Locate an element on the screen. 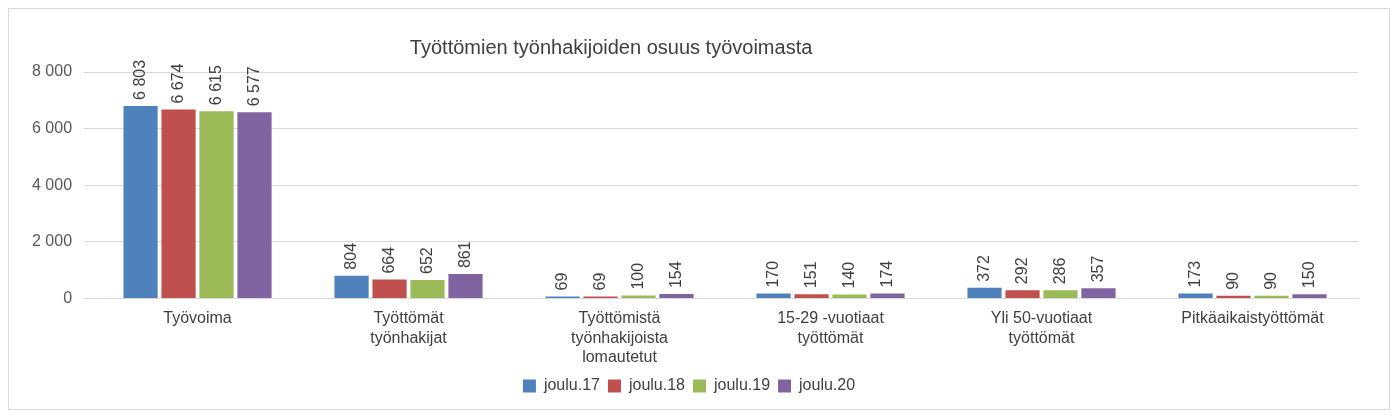 The height and width of the screenshot is (418, 1398). data-label: 6 577 is located at coordinates (253, 86).